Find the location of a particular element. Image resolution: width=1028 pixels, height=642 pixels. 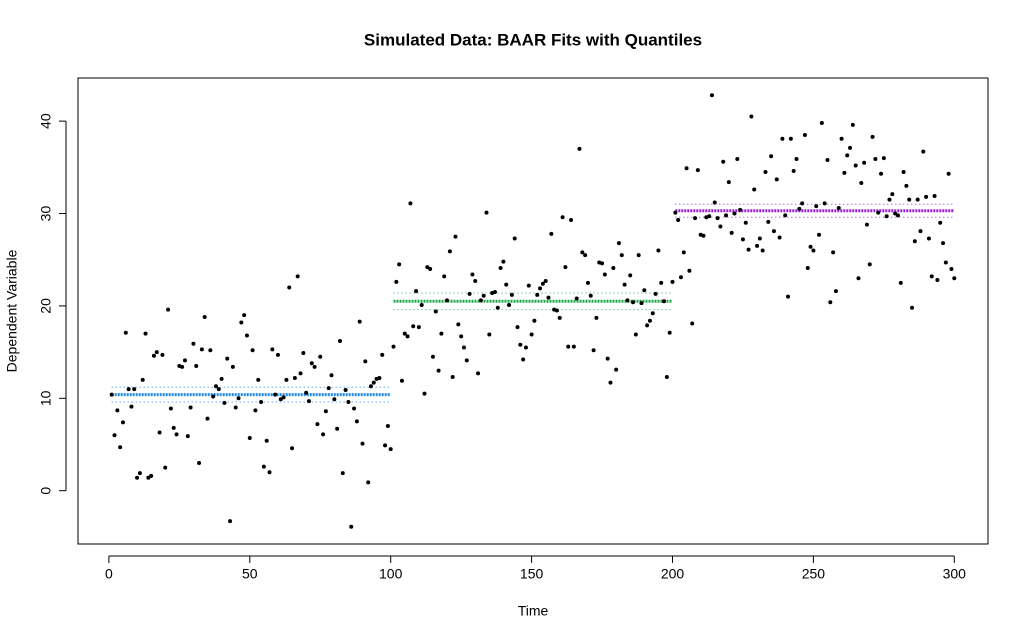

y-tick-label: 10 is located at coordinates (46, 398).